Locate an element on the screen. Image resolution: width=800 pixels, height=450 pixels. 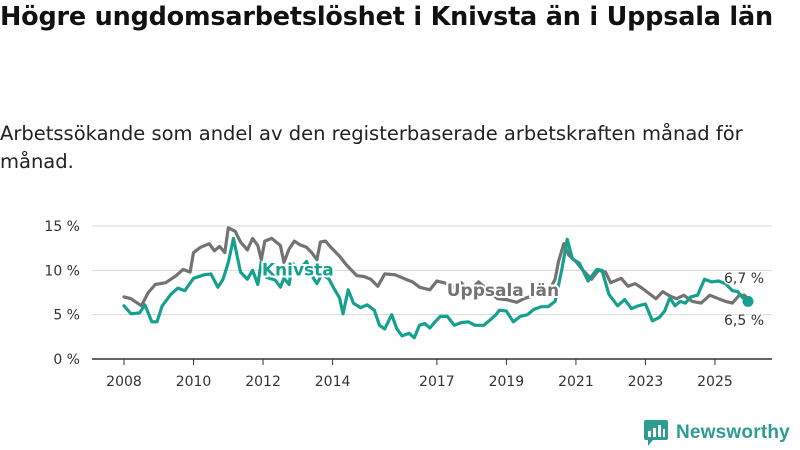
y-axis-ticks: 0 % 5 % 10 % 15 % is located at coordinates (62, 293).